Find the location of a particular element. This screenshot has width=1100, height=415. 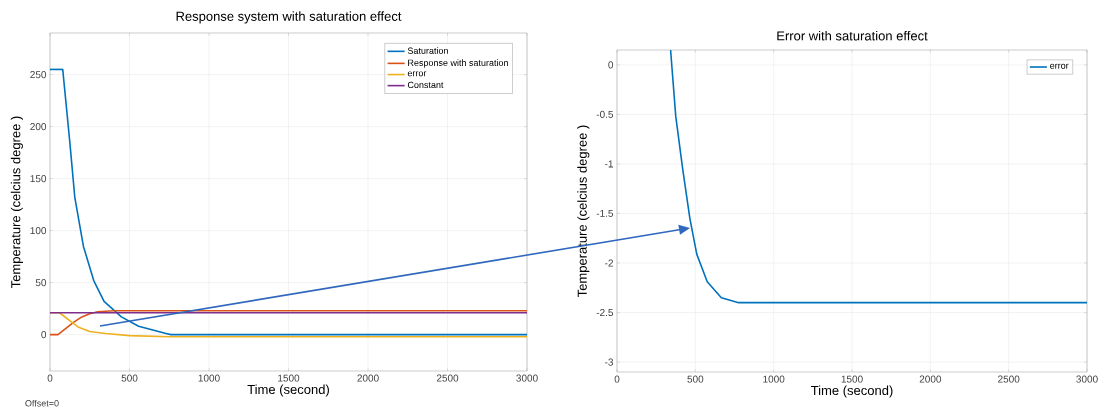

text: Offset=0 is located at coordinates (42, 403).